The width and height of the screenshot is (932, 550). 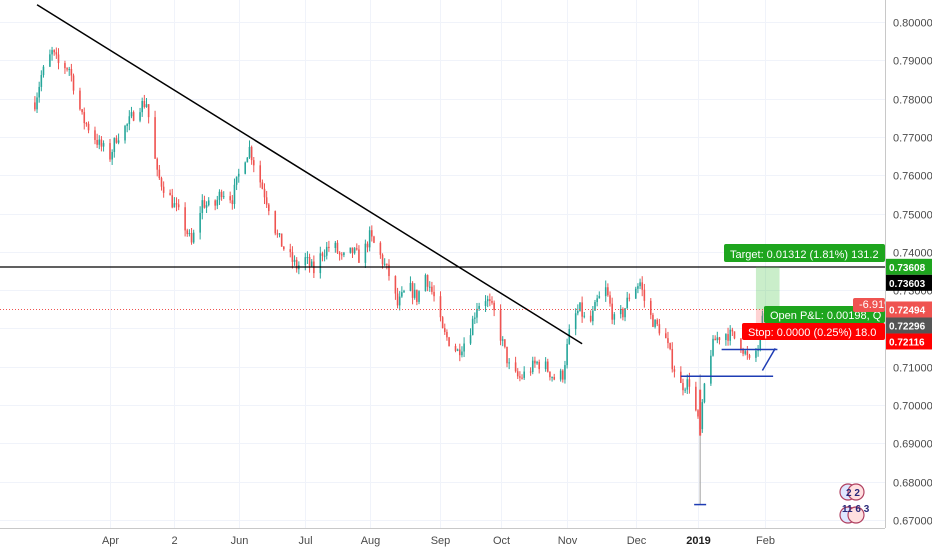 I want to click on stop-label-bg, so click(x=813, y=331).